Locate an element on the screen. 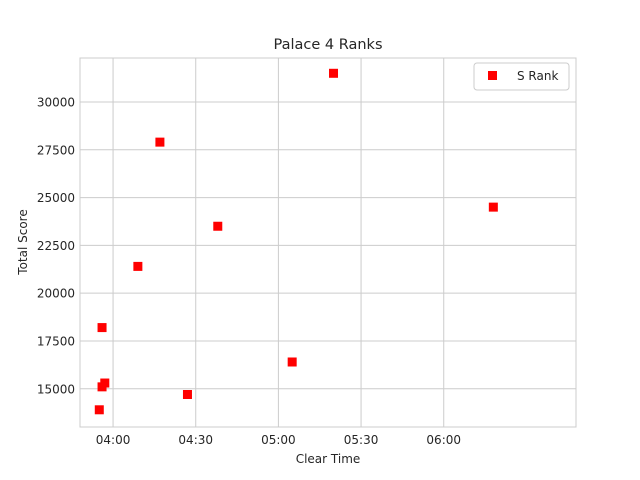 The width and height of the screenshot is (640, 480). legend-label-s-rank: S Rank is located at coordinates (537, 76).